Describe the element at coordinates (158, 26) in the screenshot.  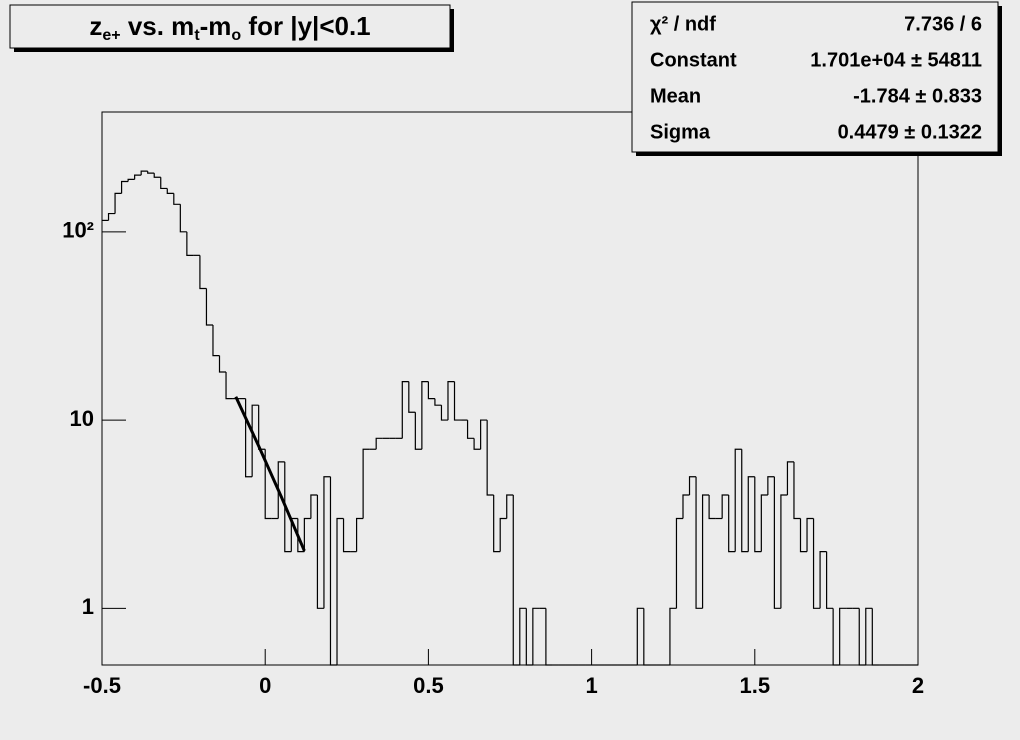
I see `title-part: vs. m` at that location.